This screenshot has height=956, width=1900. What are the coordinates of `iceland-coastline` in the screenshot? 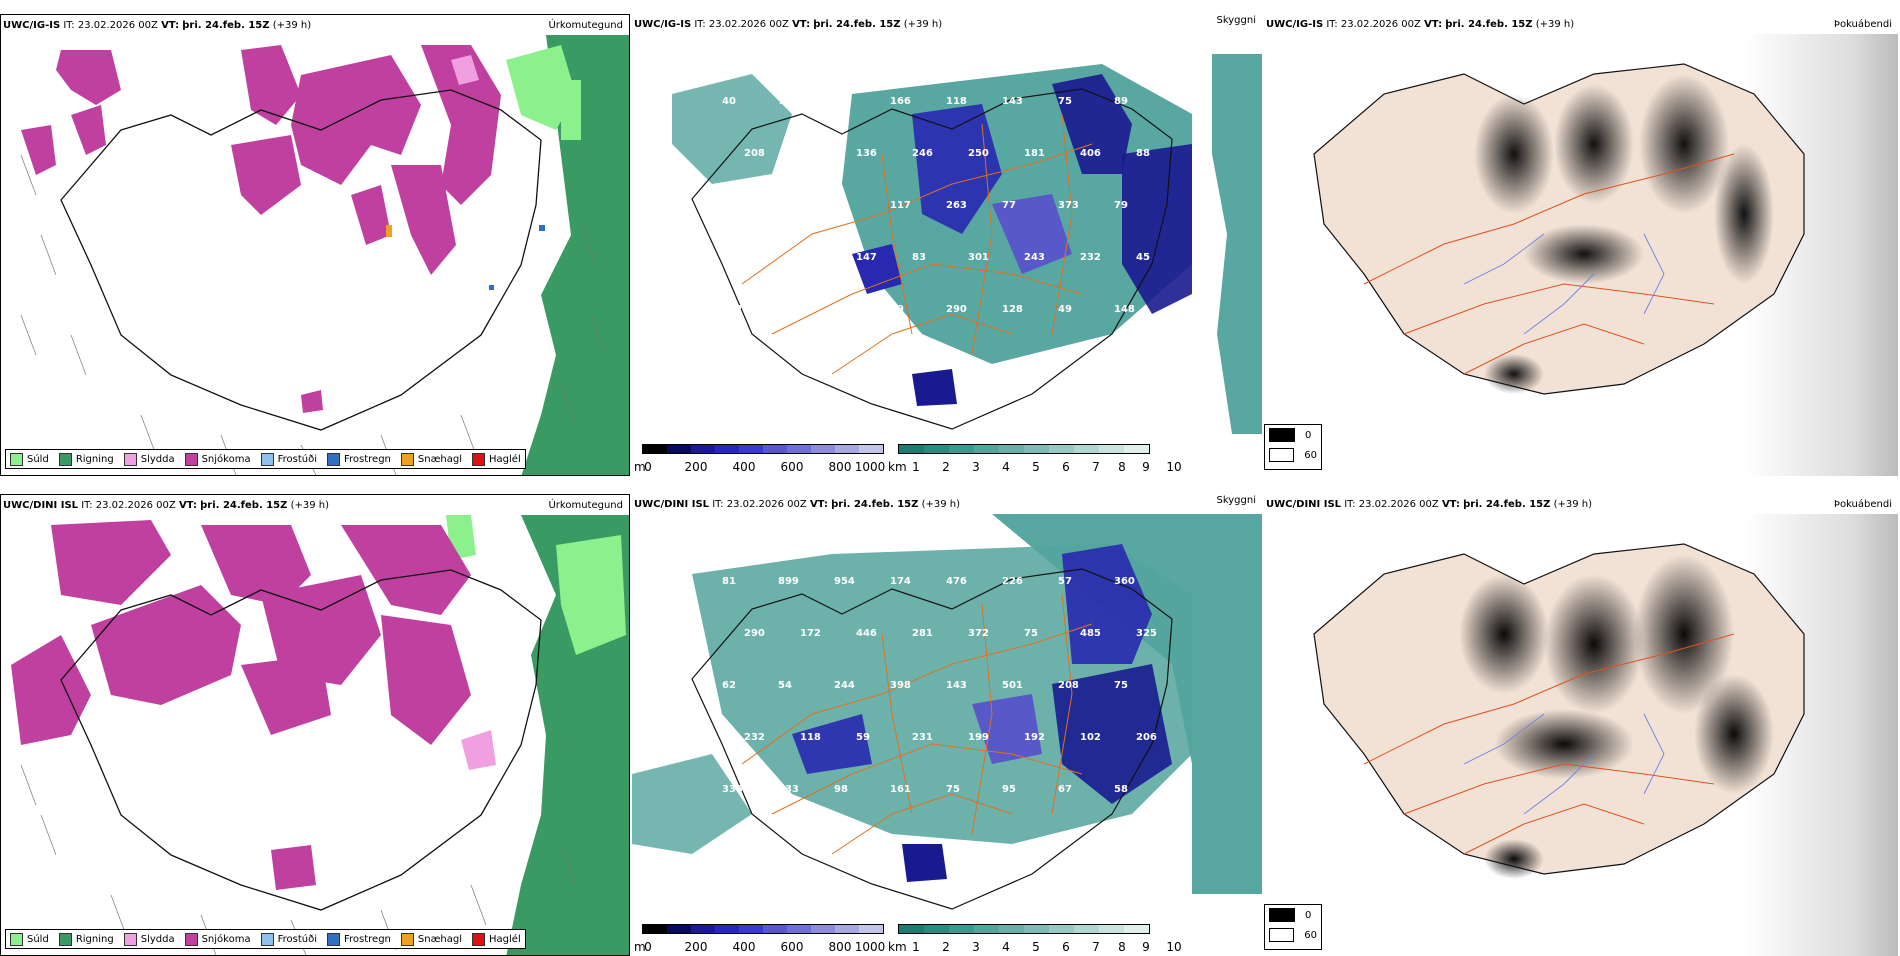 It's located at (301, 260).